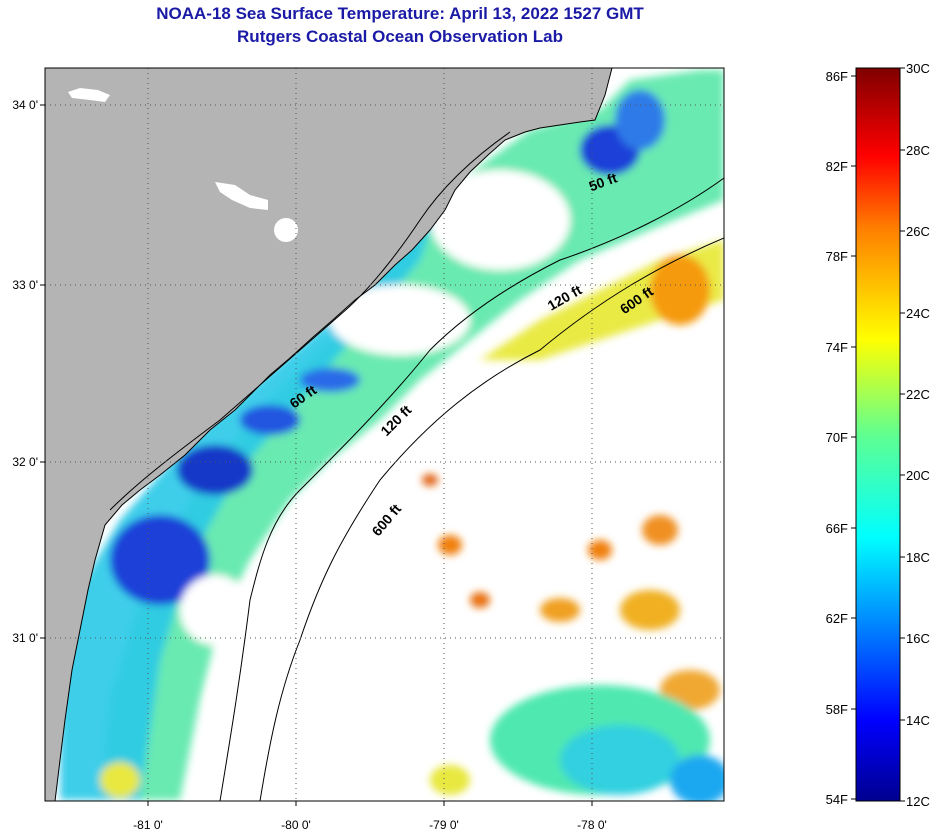  I want to click on lon-label-79: -79 0', so click(444, 825).